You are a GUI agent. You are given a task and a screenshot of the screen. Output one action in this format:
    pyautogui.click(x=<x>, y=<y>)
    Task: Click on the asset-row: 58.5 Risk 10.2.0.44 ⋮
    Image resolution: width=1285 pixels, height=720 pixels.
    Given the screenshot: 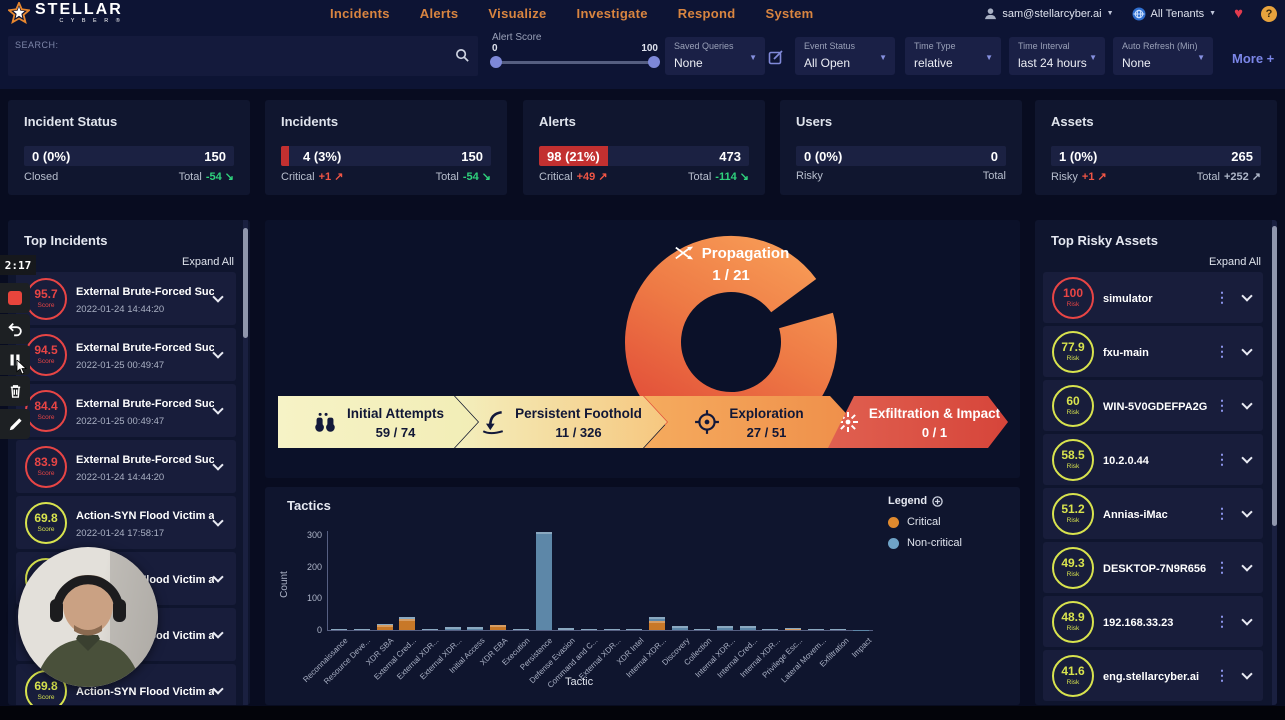 What is the action you would take?
    pyautogui.click(x=1153, y=459)
    